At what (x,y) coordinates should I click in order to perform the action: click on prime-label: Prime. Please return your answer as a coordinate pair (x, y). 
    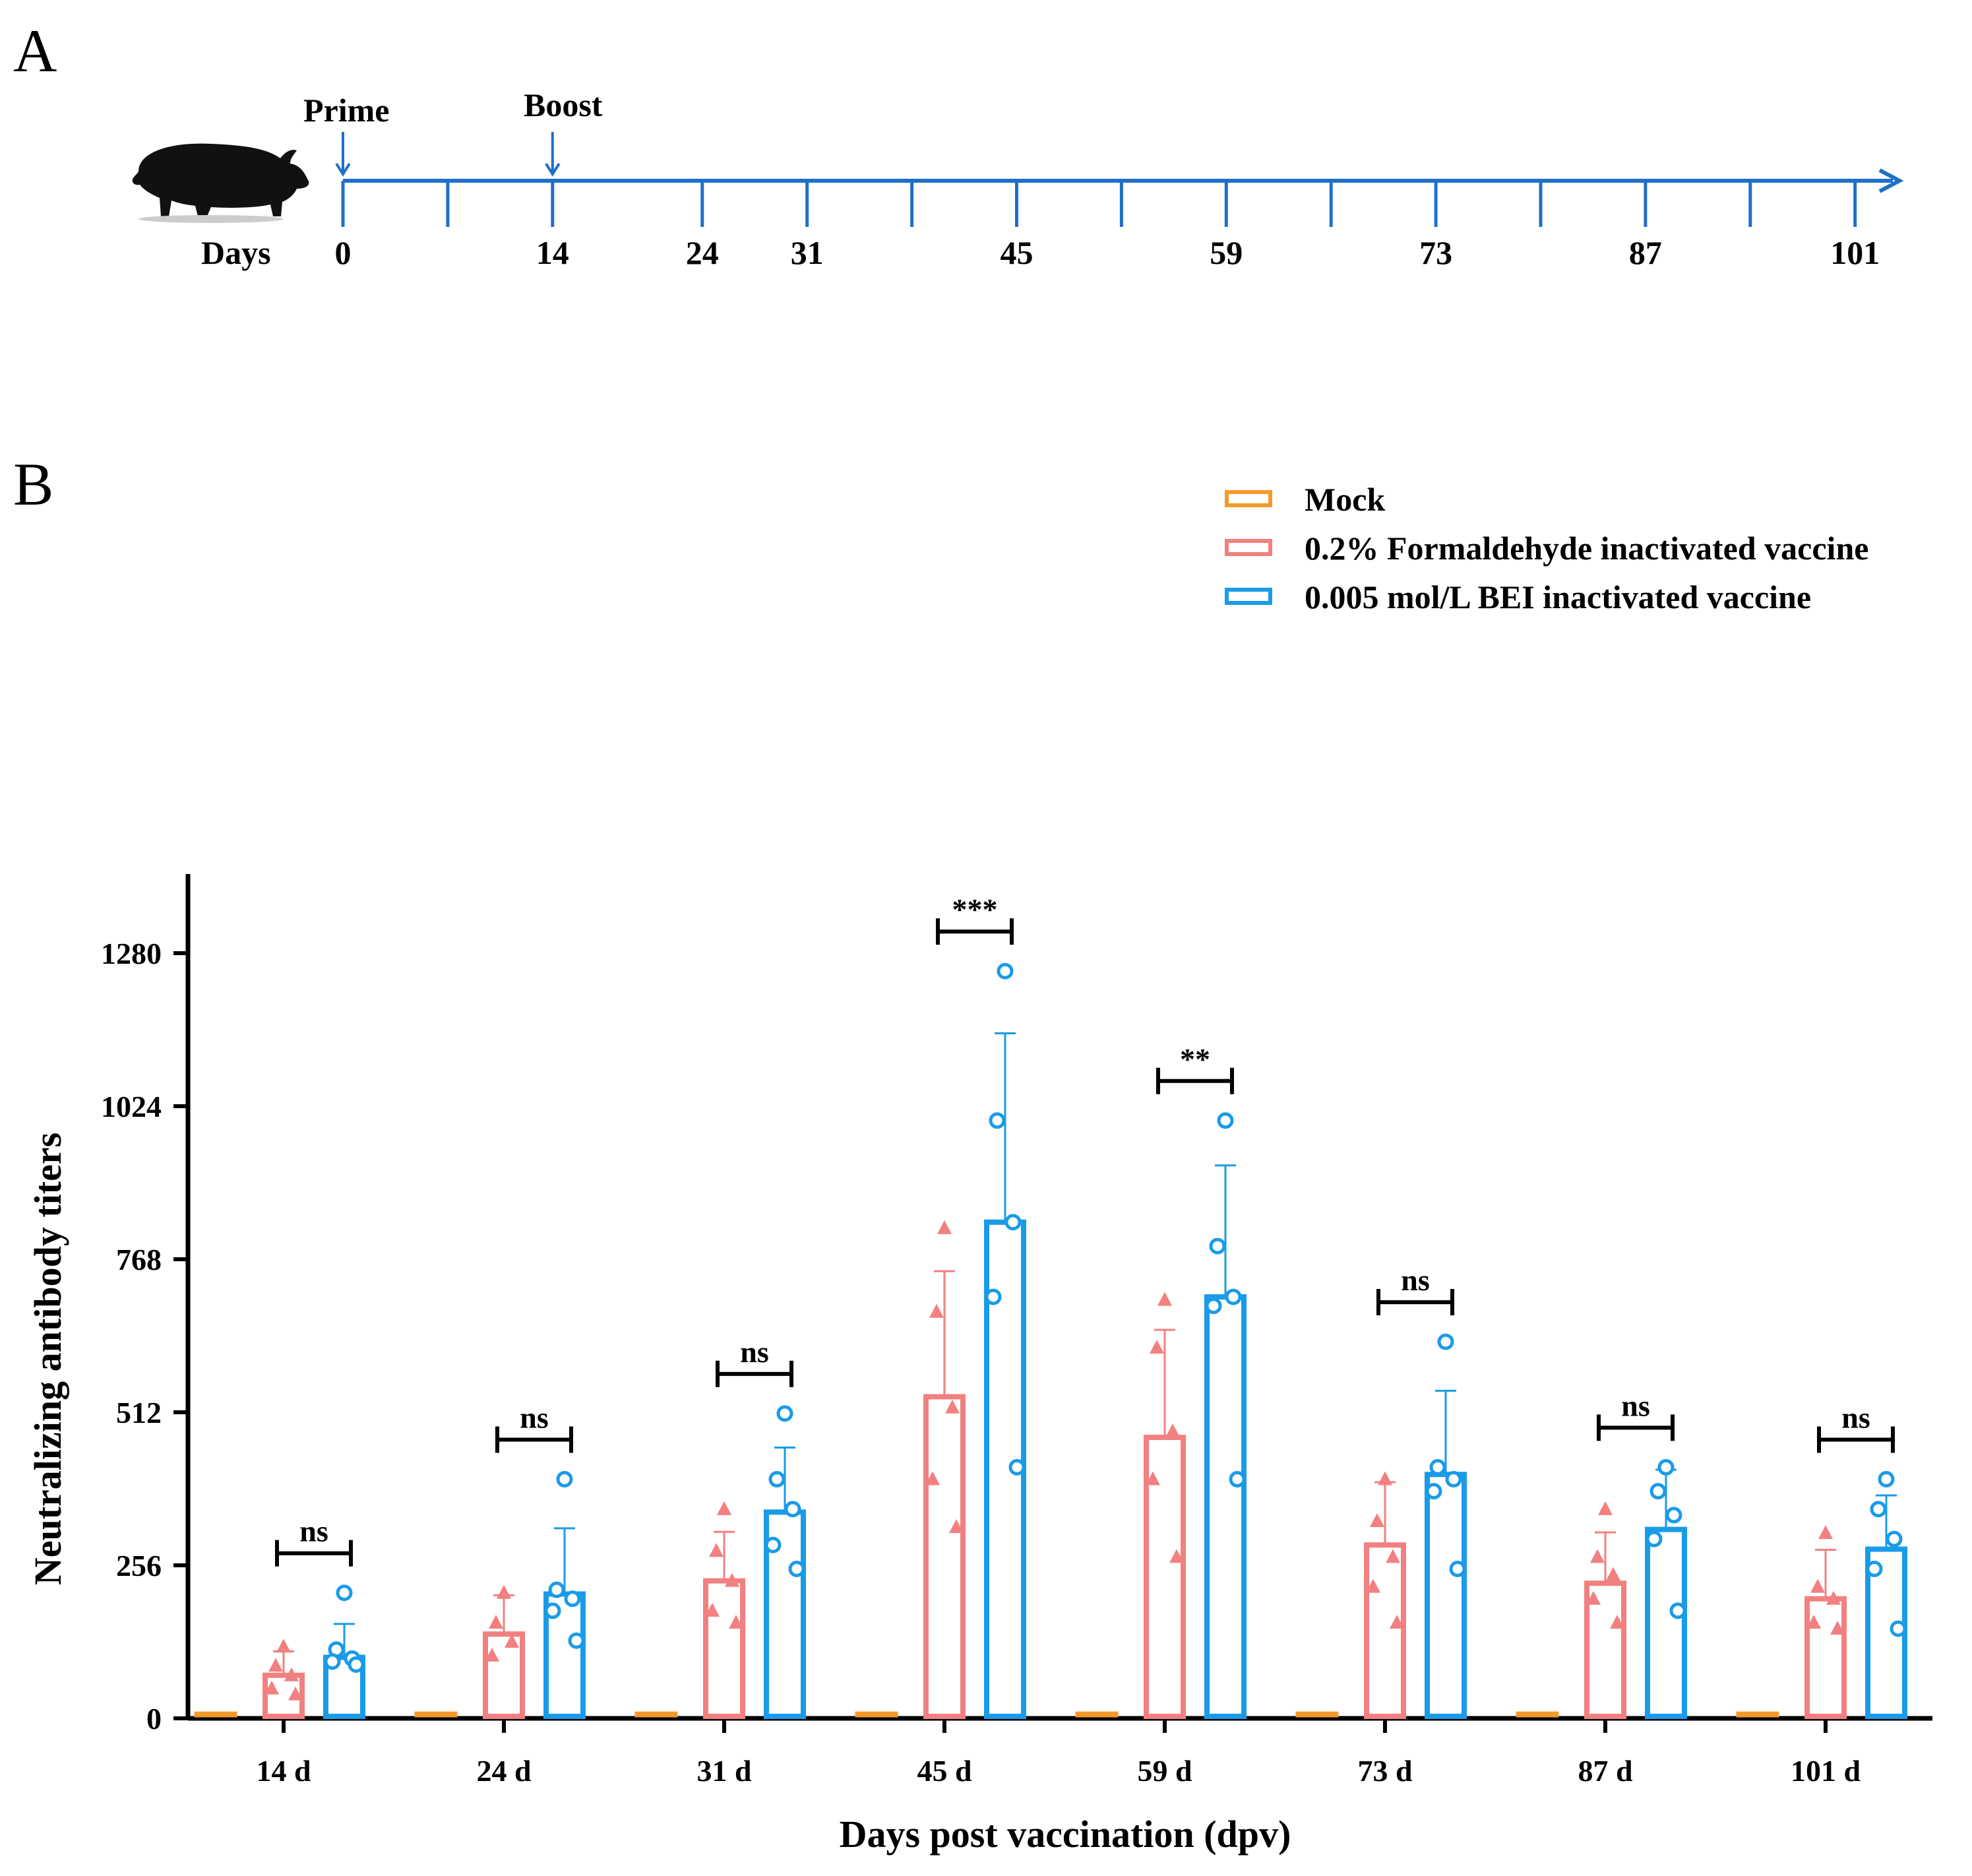
    Looking at the image, I should click on (346, 110).